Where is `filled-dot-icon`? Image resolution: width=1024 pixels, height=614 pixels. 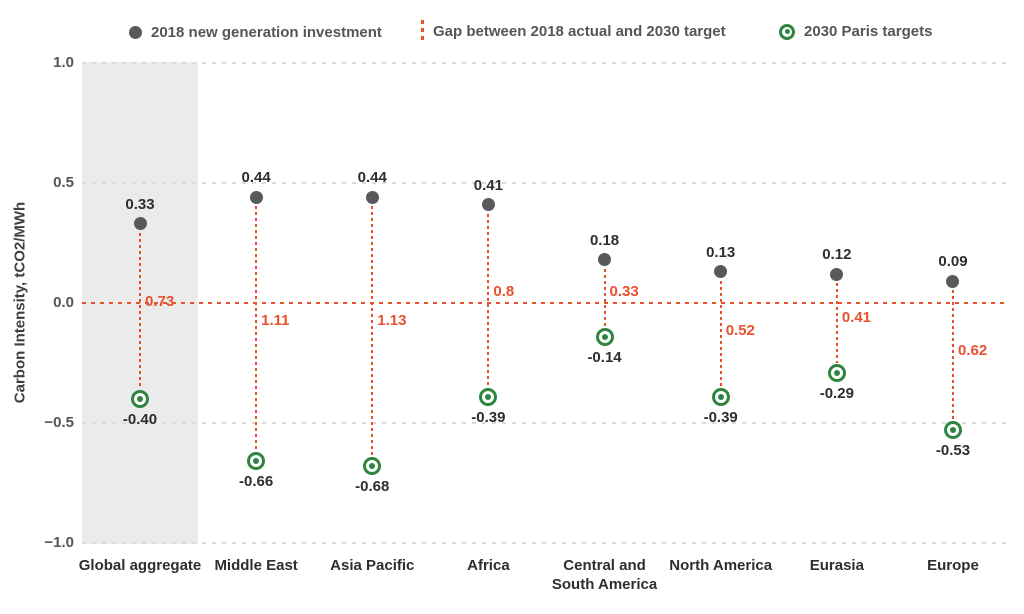 filled-dot-icon is located at coordinates (135, 32).